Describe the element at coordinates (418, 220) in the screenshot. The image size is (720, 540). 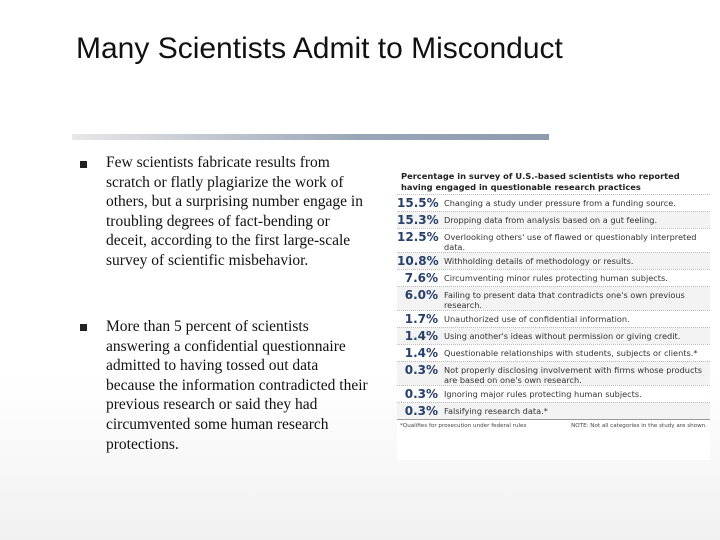
I see `percentage: 15.3%` at that location.